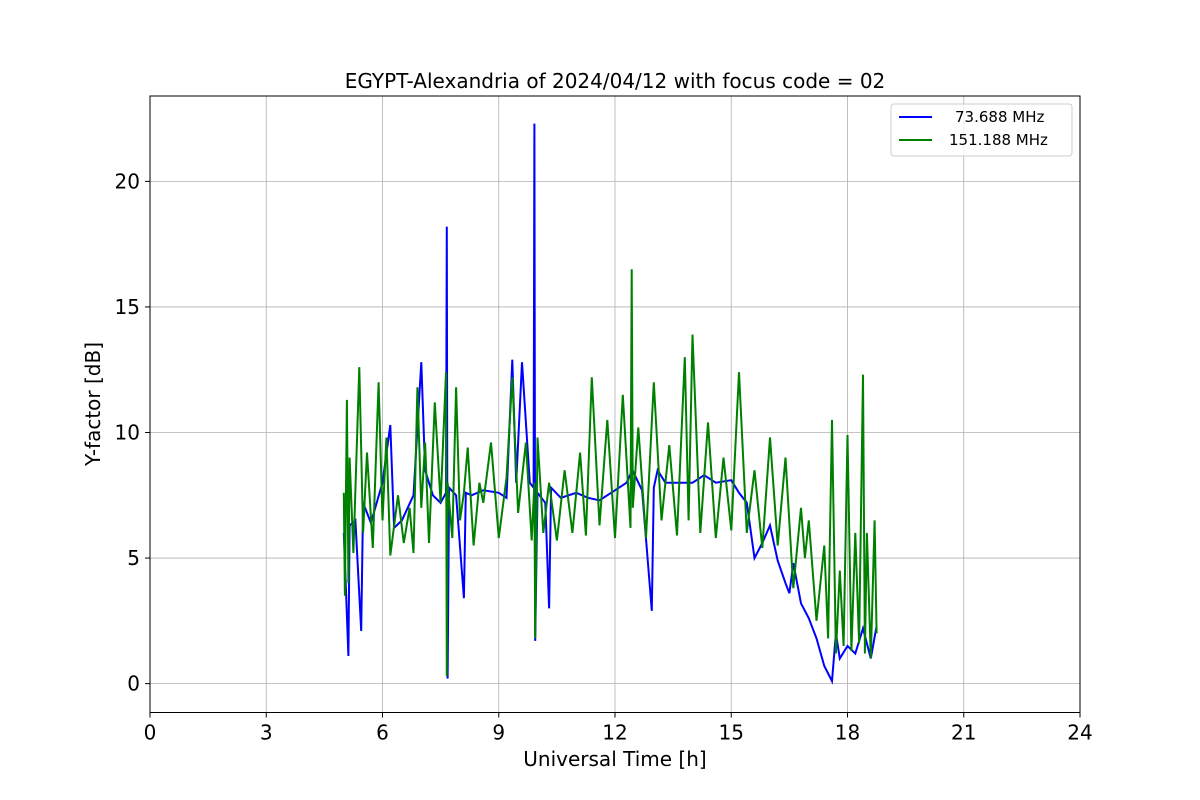 This screenshot has width=1200, height=800. I want to click on x-axis-label: Universal Time [h], so click(614, 759).